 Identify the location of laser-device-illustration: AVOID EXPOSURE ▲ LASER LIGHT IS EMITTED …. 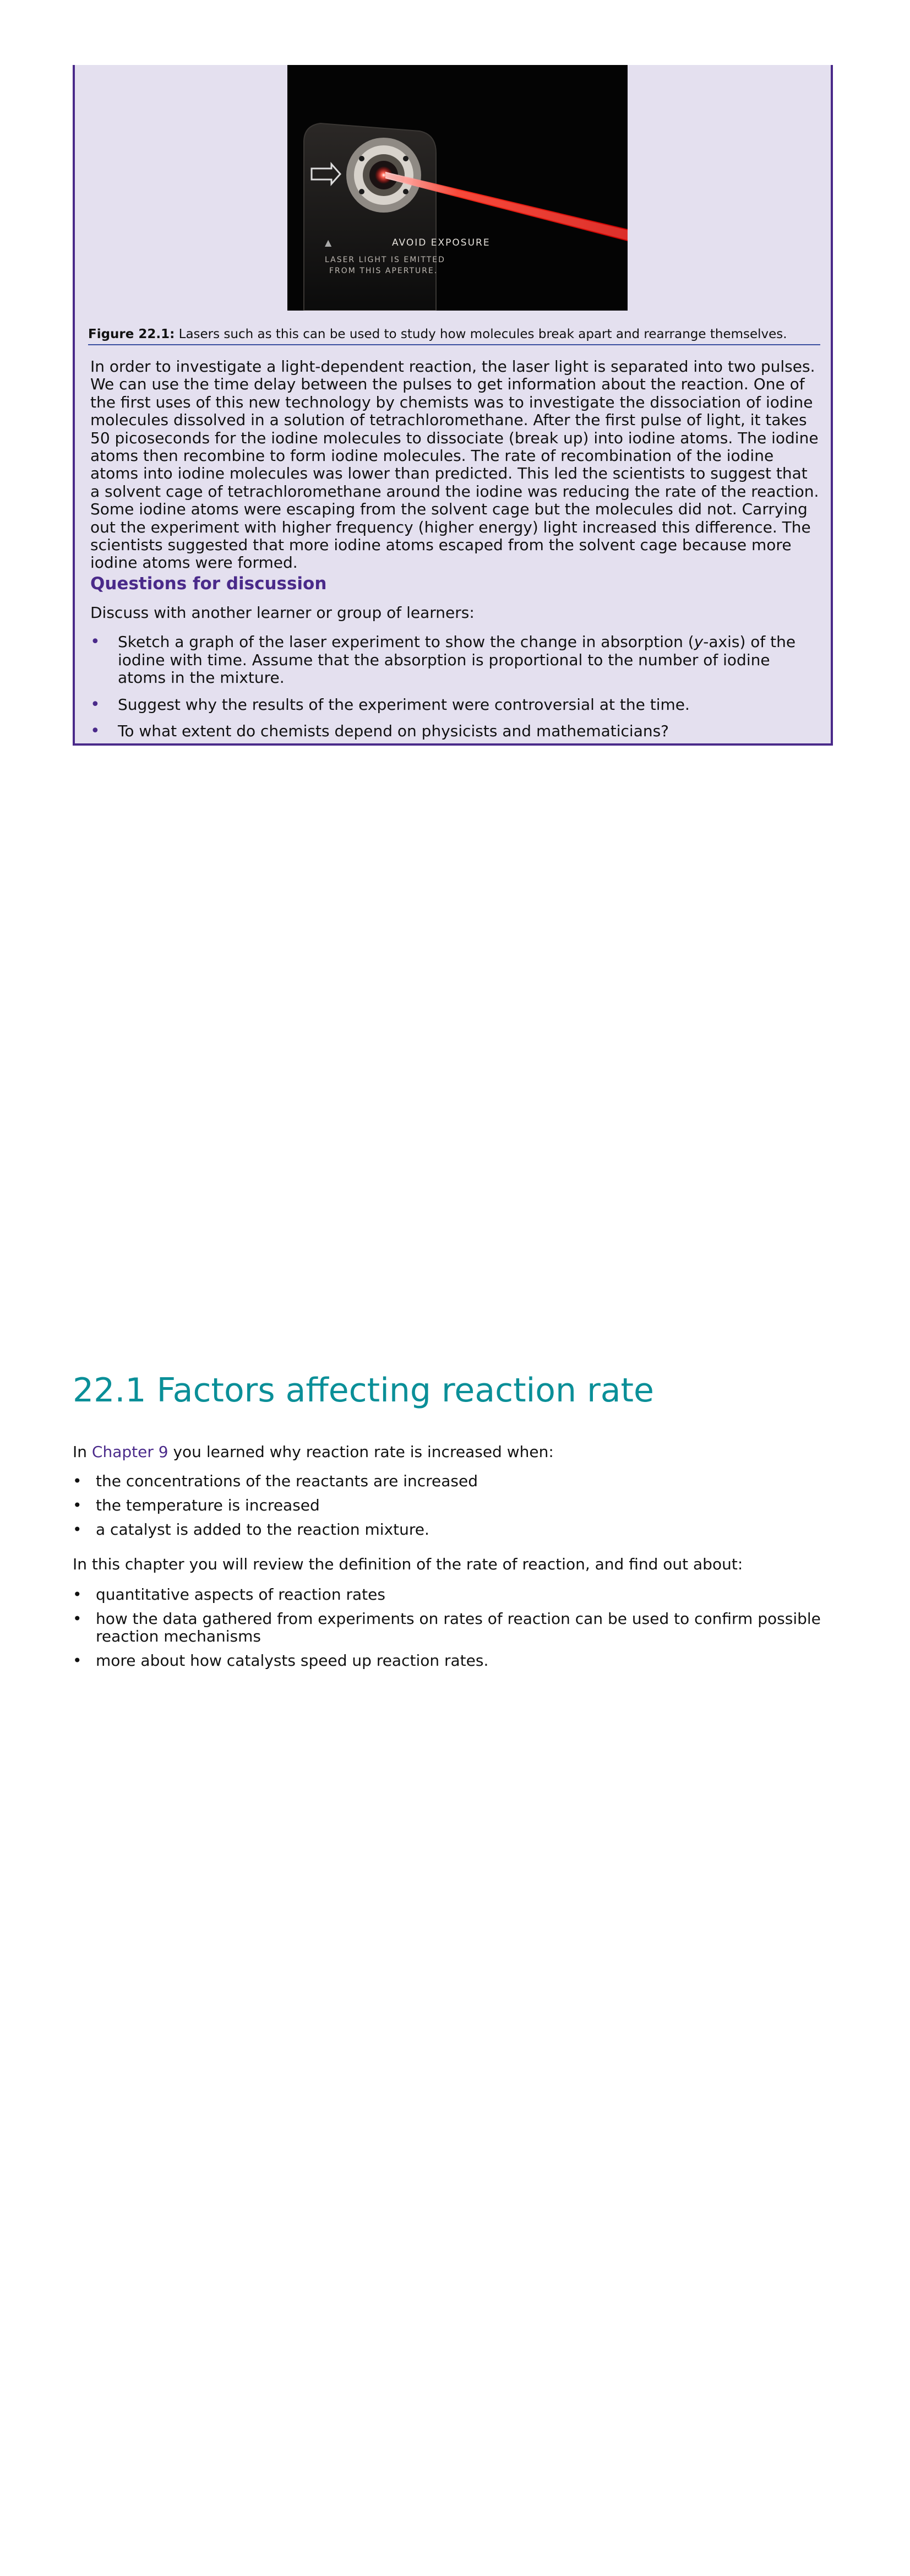
(457, 188).